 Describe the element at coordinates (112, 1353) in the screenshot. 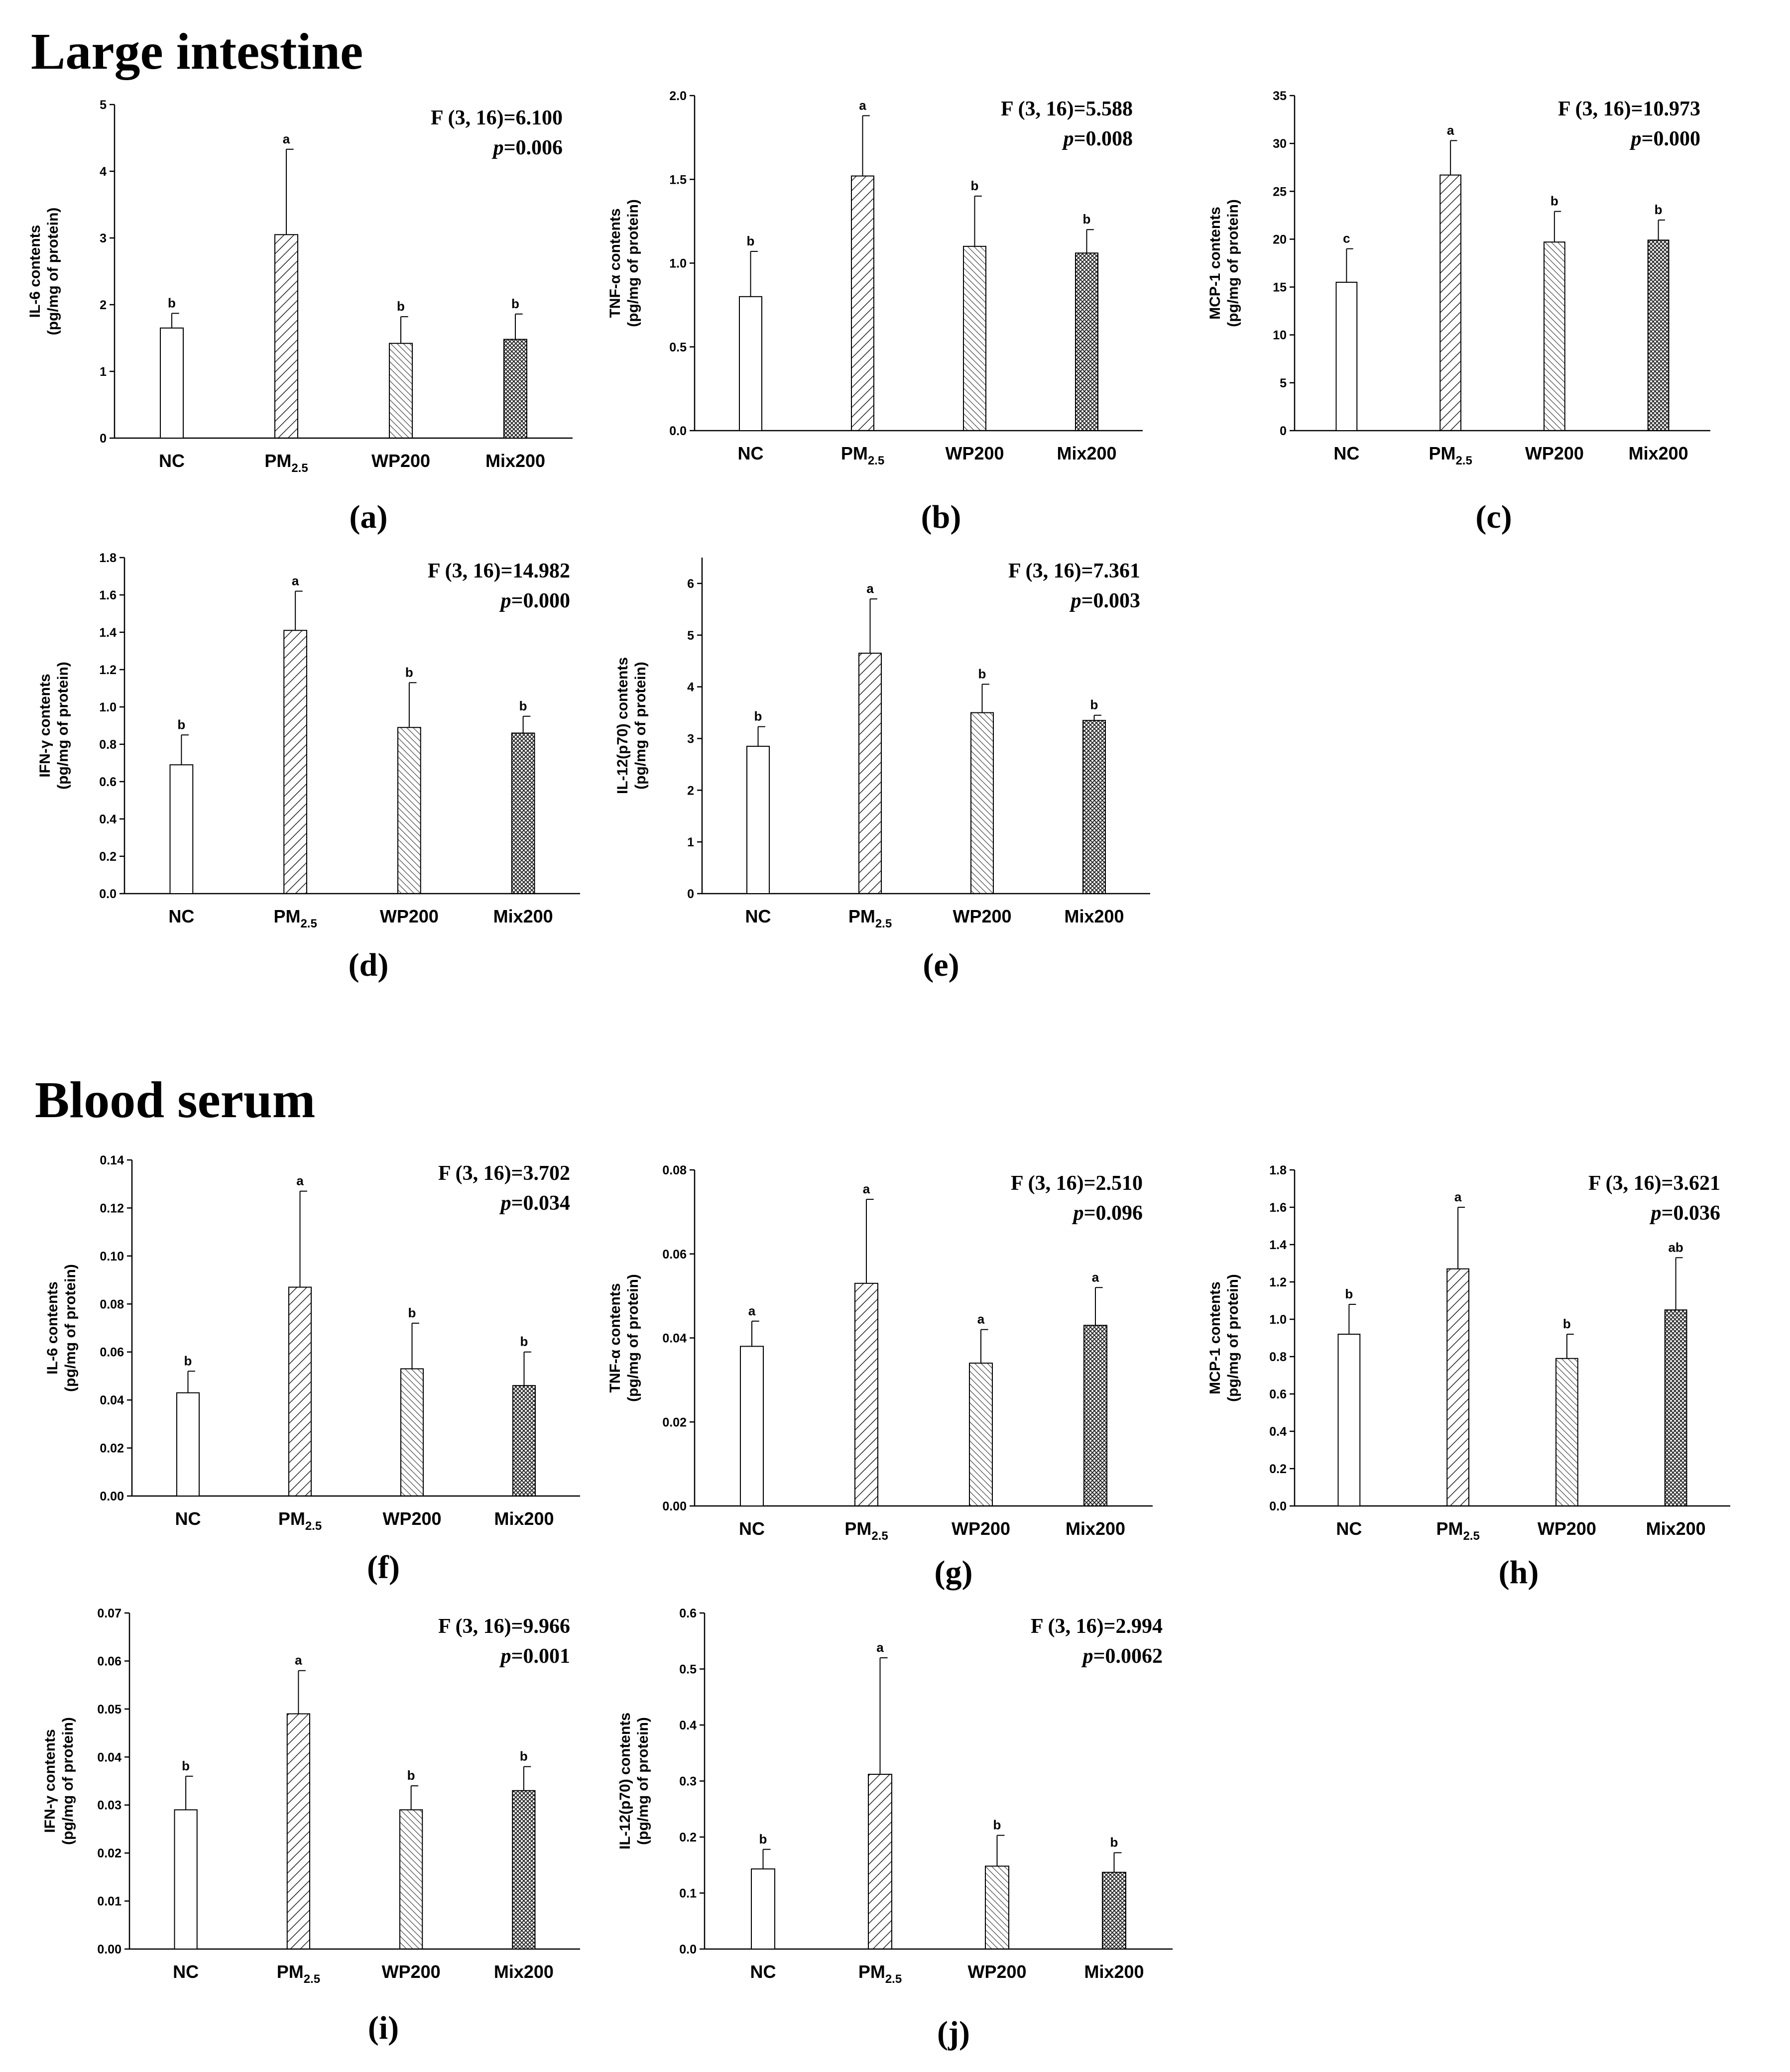

I see `y-tick-label: 0.06` at that location.